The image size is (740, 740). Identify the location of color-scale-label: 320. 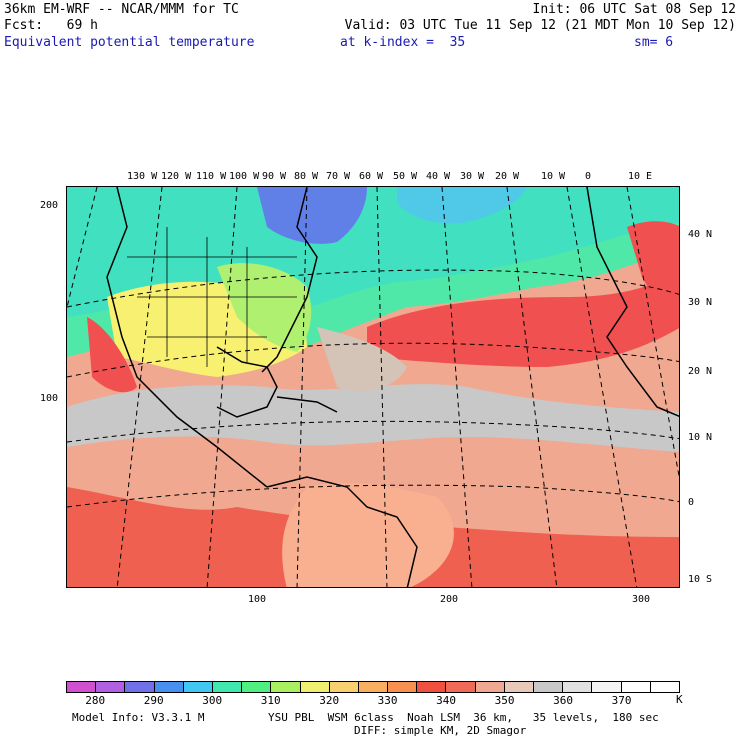
(329, 700).